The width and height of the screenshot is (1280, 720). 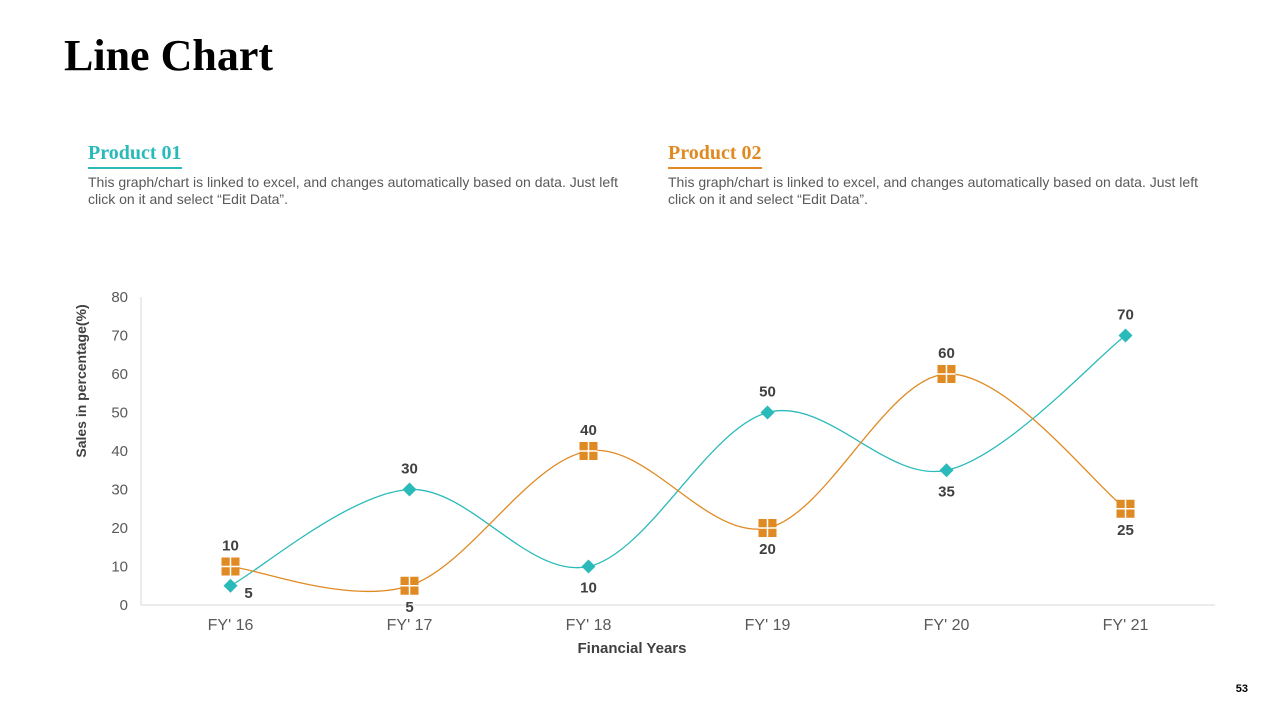 I want to click on series-1-data-label: 70, so click(x=1125, y=315).